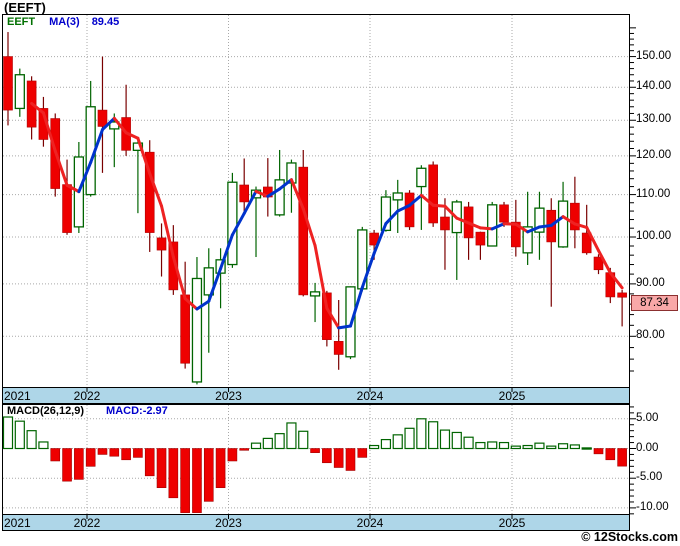 The height and width of the screenshot is (546, 680). Describe the element at coordinates (647, 447) in the screenshot. I see `axis-tick-label: 0.00` at that location.